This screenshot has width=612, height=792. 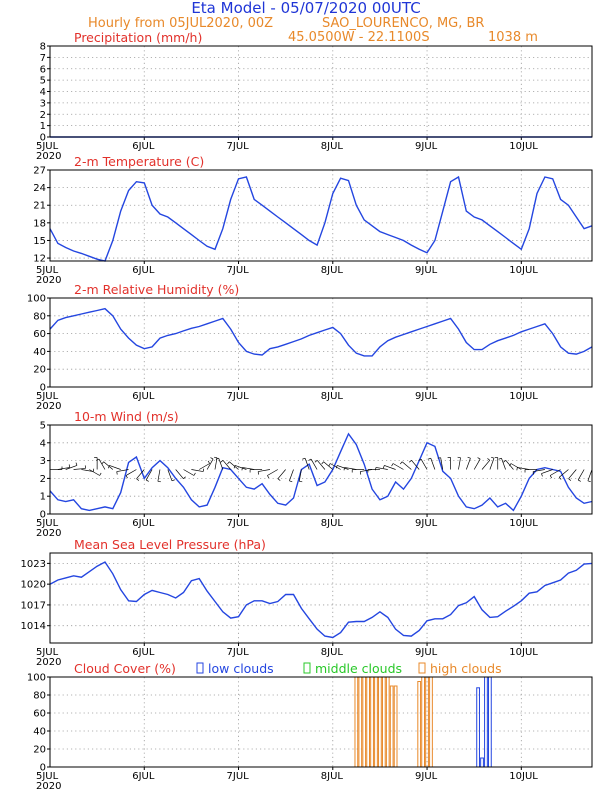 I want to click on y-tick-label: 6, so click(x=43, y=69).